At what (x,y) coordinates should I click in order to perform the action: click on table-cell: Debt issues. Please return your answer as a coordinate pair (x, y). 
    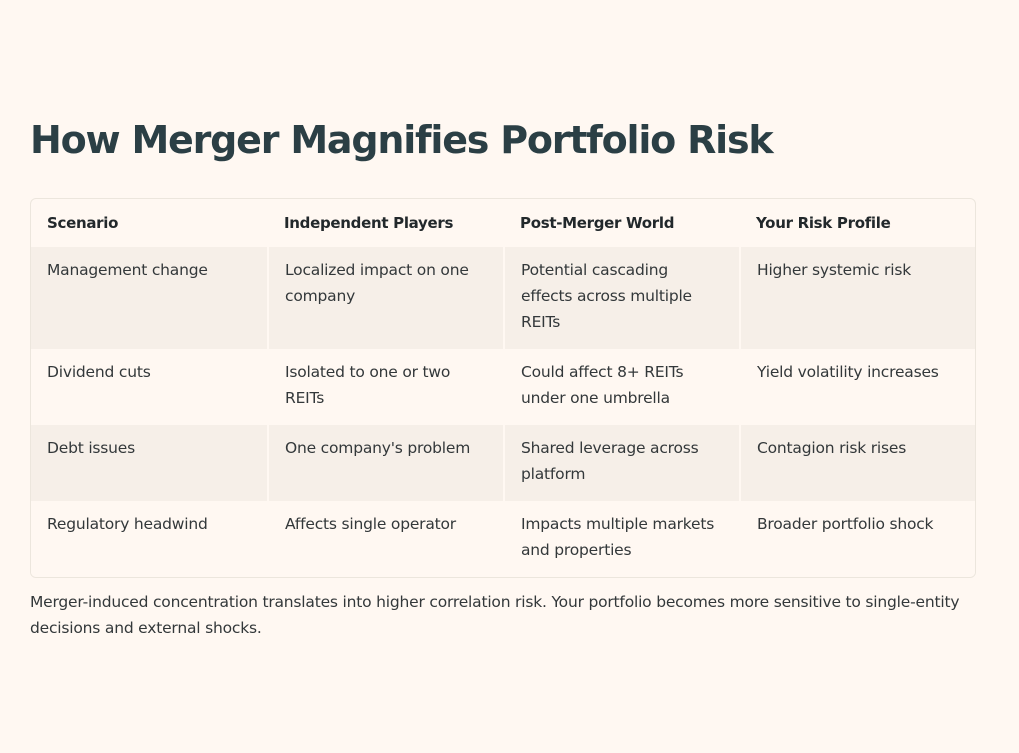
    Looking at the image, I should click on (149, 463).